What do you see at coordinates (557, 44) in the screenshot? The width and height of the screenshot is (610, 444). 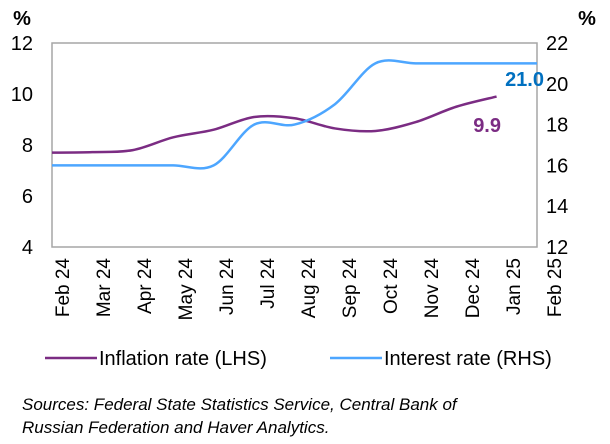 I see `right-tick-label: 22` at bounding box center [557, 44].